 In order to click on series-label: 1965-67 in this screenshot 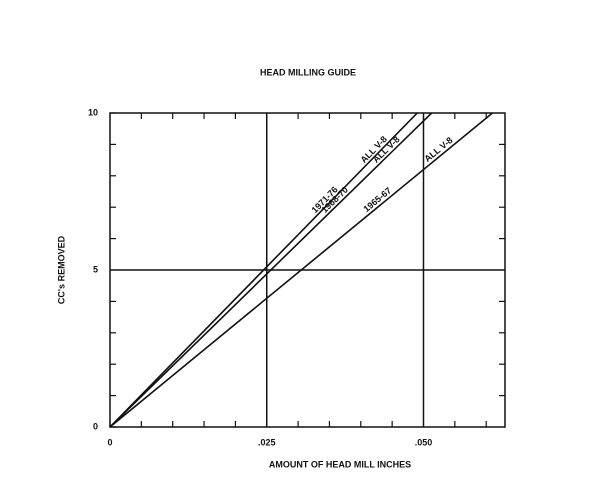, I will do `click(377, 199)`.